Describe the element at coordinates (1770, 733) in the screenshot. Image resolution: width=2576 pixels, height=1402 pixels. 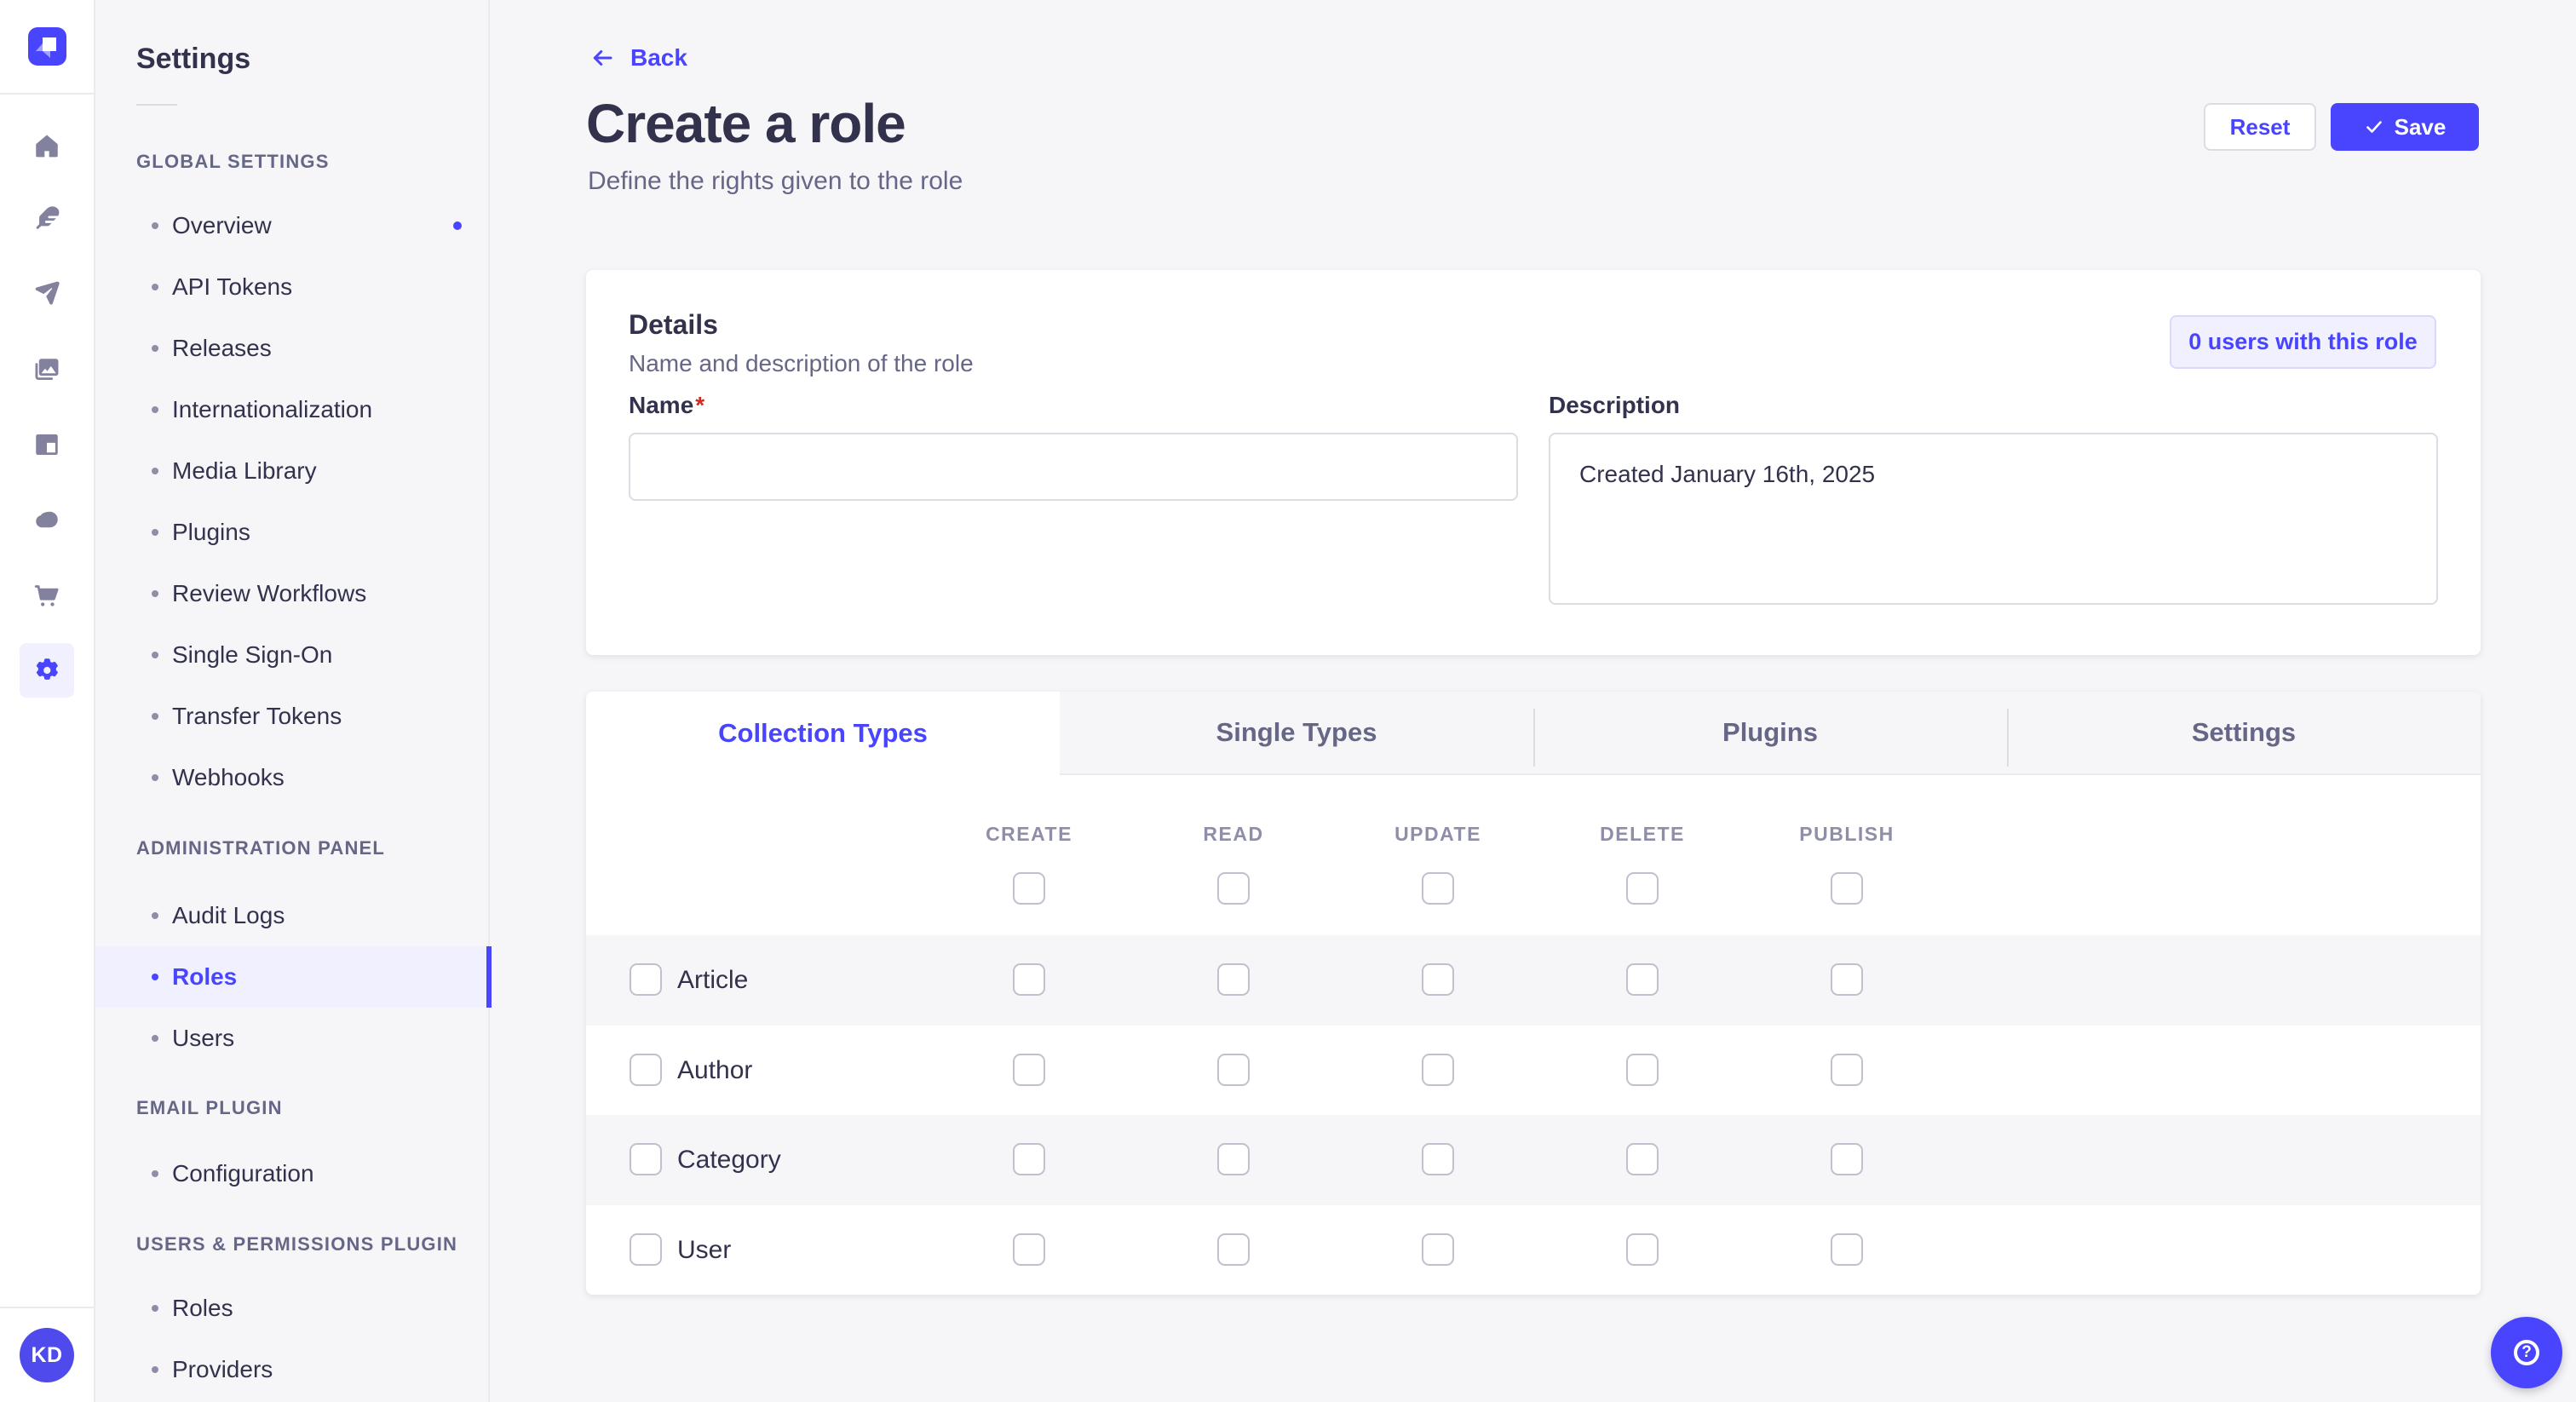
I see `tab-plugins: Plugins` at that location.